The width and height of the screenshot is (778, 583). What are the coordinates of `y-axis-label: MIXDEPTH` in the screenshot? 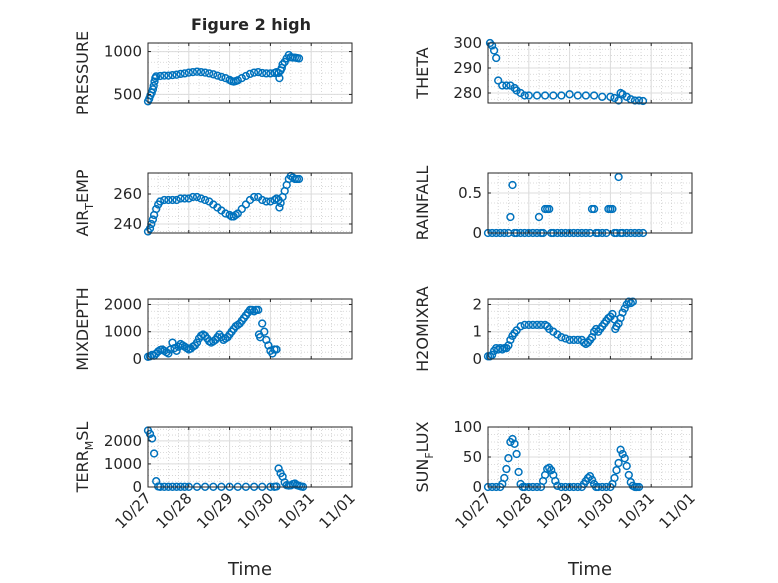 It's located at (82, 328).